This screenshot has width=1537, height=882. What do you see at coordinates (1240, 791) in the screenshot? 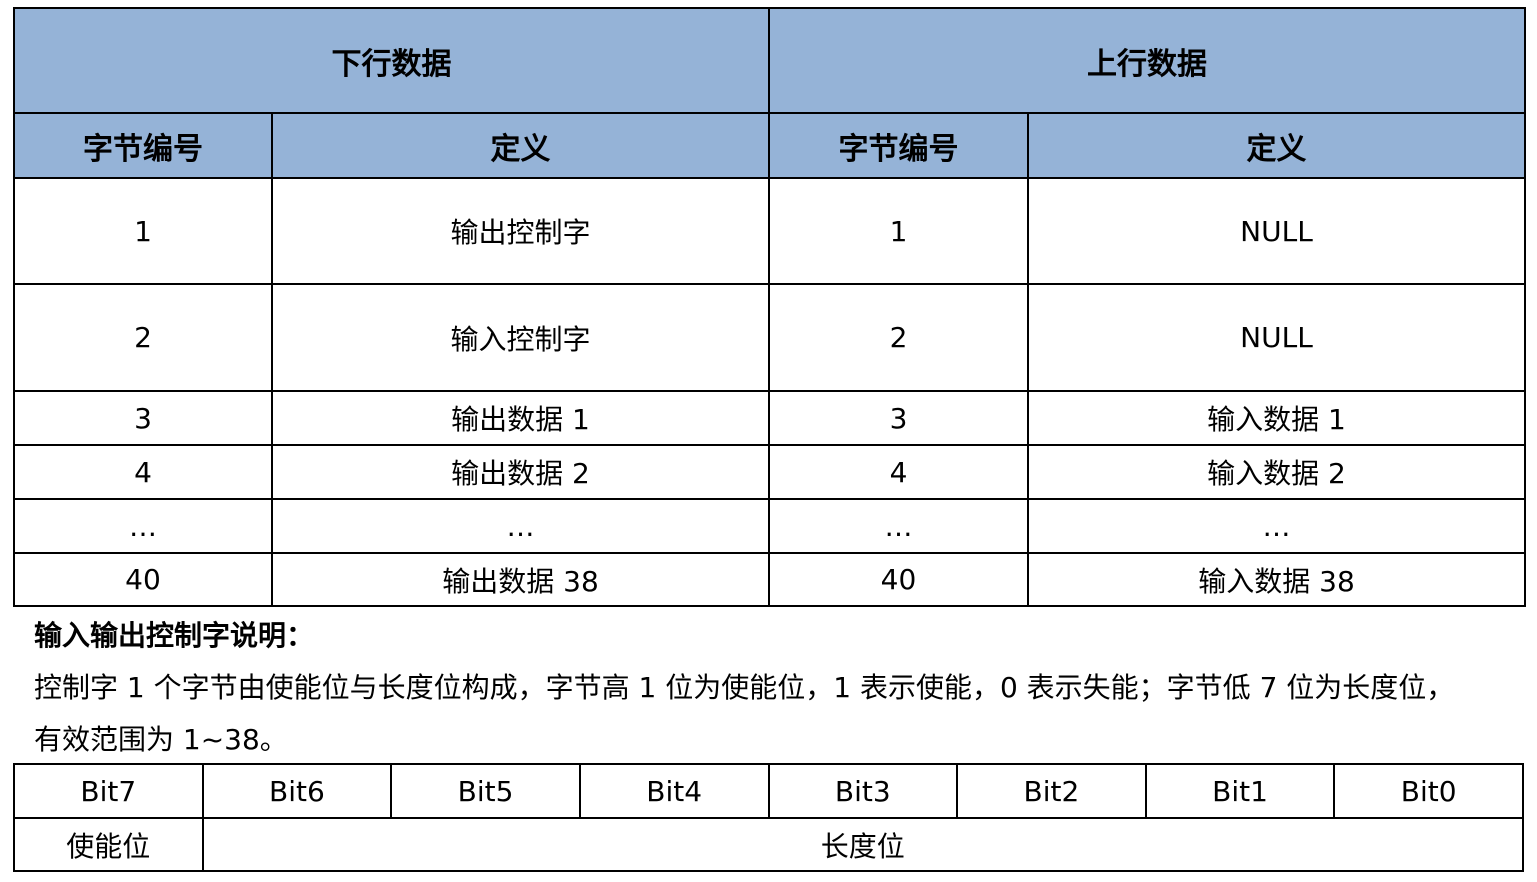
I see `bit-cell: Bit1` at bounding box center [1240, 791].